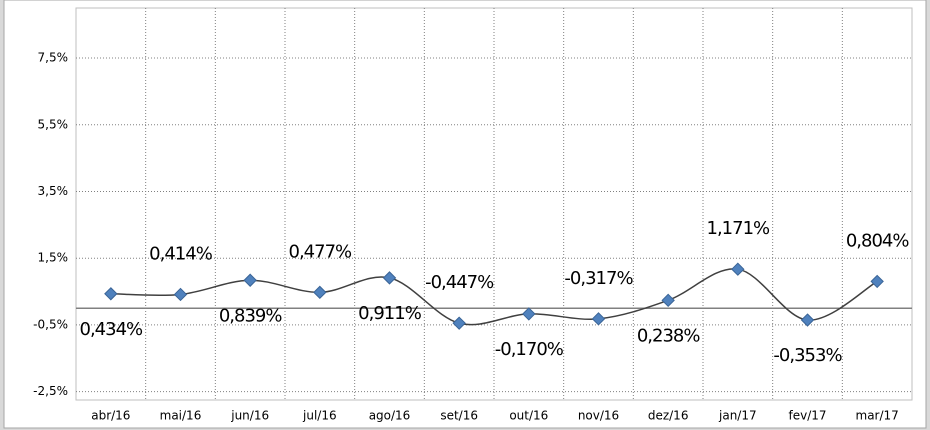 The image size is (930, 430). I want to click on data-label: 0,414%, so click(181, 253).